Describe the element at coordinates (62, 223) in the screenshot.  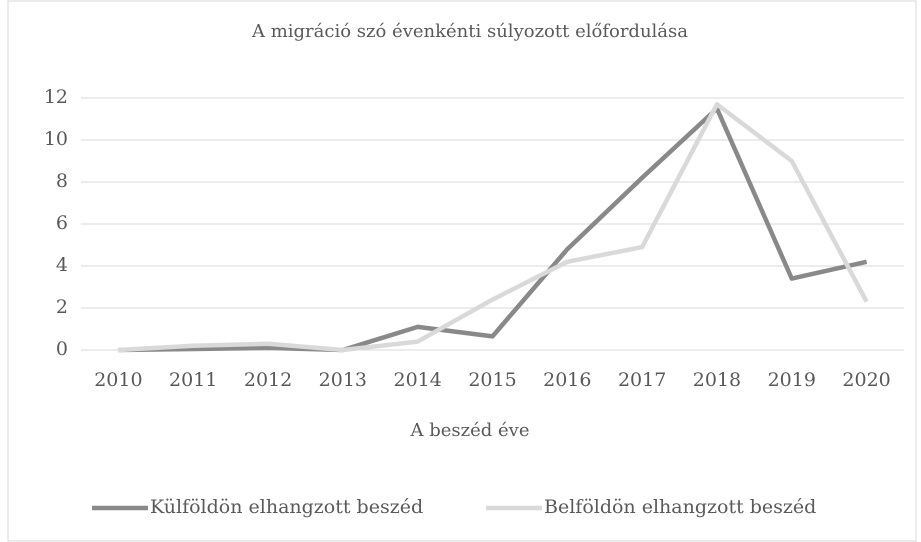
I see `y-tick-label: 6` at that location.